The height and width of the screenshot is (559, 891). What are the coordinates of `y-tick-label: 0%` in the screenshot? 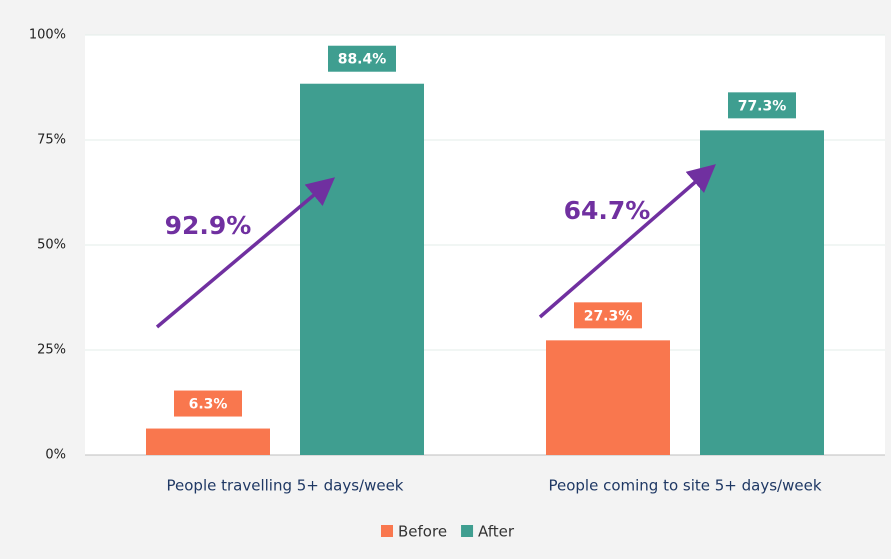 It's located at (55, 455).